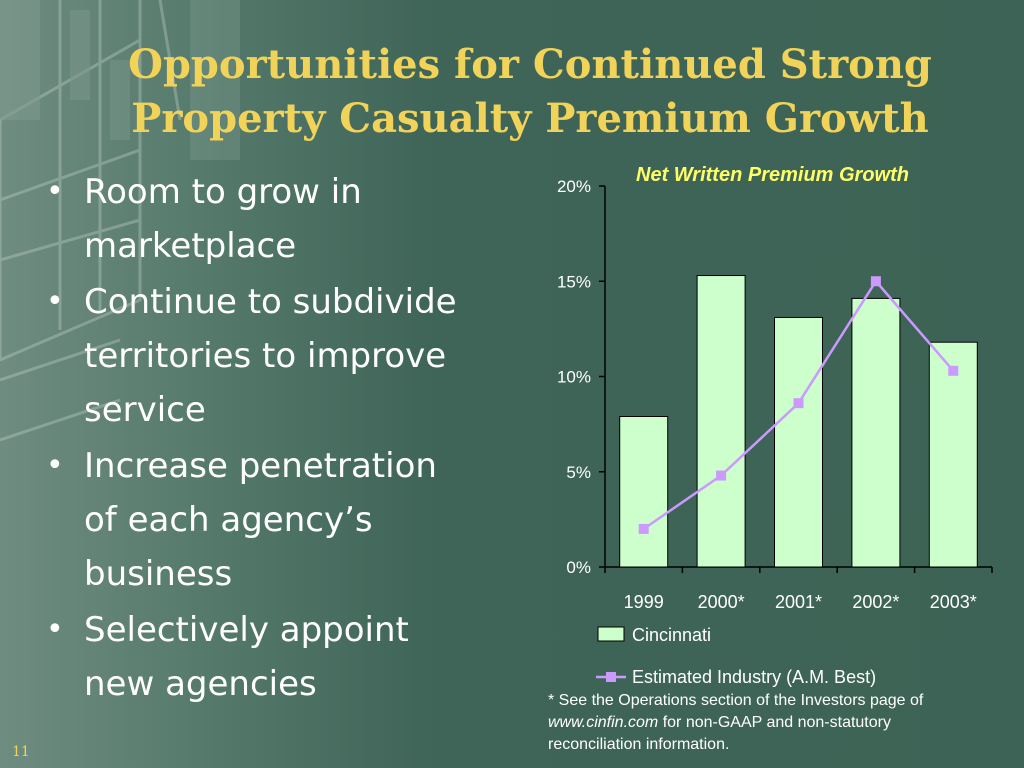 Image resolution: width=1024 pixels, height=768 pixels. Describe the element at coordinates (611, 677) in the screenshot. I see `legend-marker-industry` at that location.